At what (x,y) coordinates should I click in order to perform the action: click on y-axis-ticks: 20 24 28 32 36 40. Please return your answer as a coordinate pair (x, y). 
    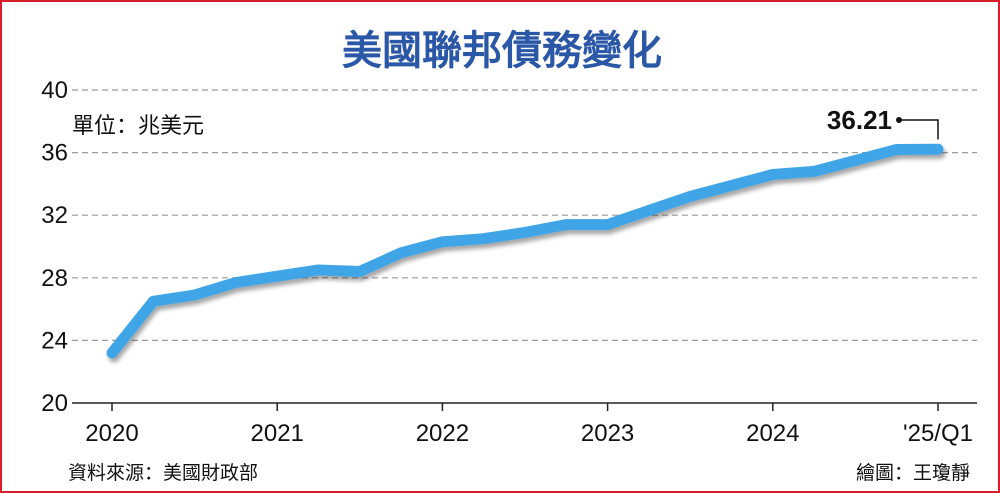
    Looking at the image, I should click on (54, 247).